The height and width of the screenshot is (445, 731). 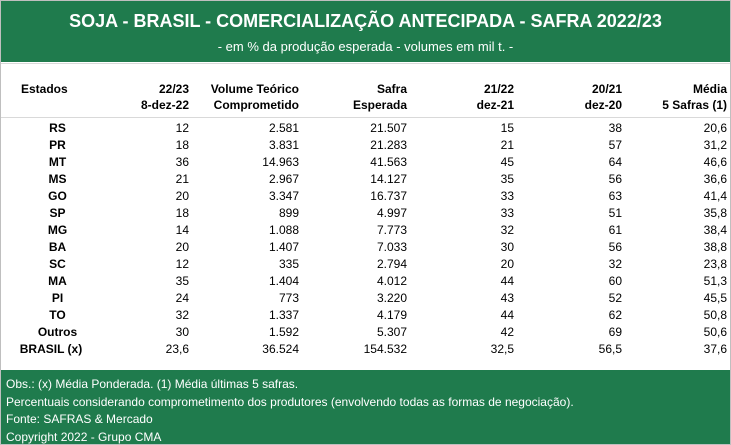 I want to click on cell-21-22: 30, so click(x=507, y=247).